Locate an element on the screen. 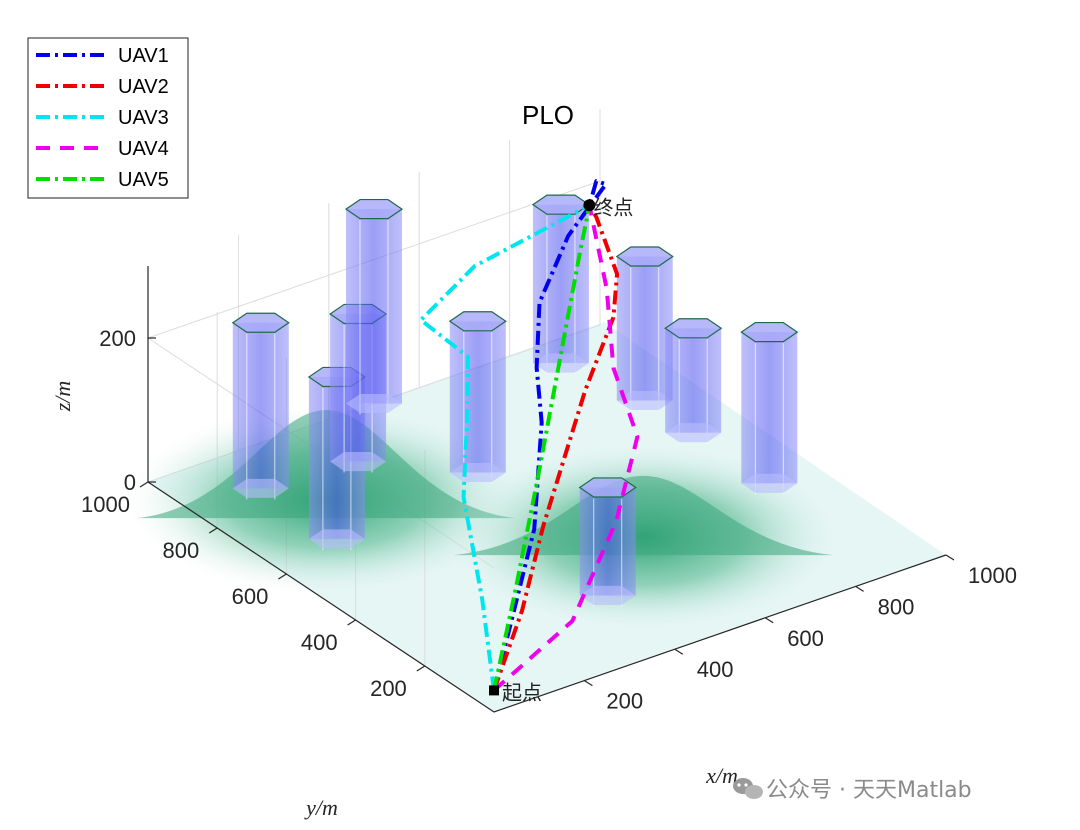 This screenshot has width=1080, height=830. start-marker: 起点 is located at coordinates (515, 692).